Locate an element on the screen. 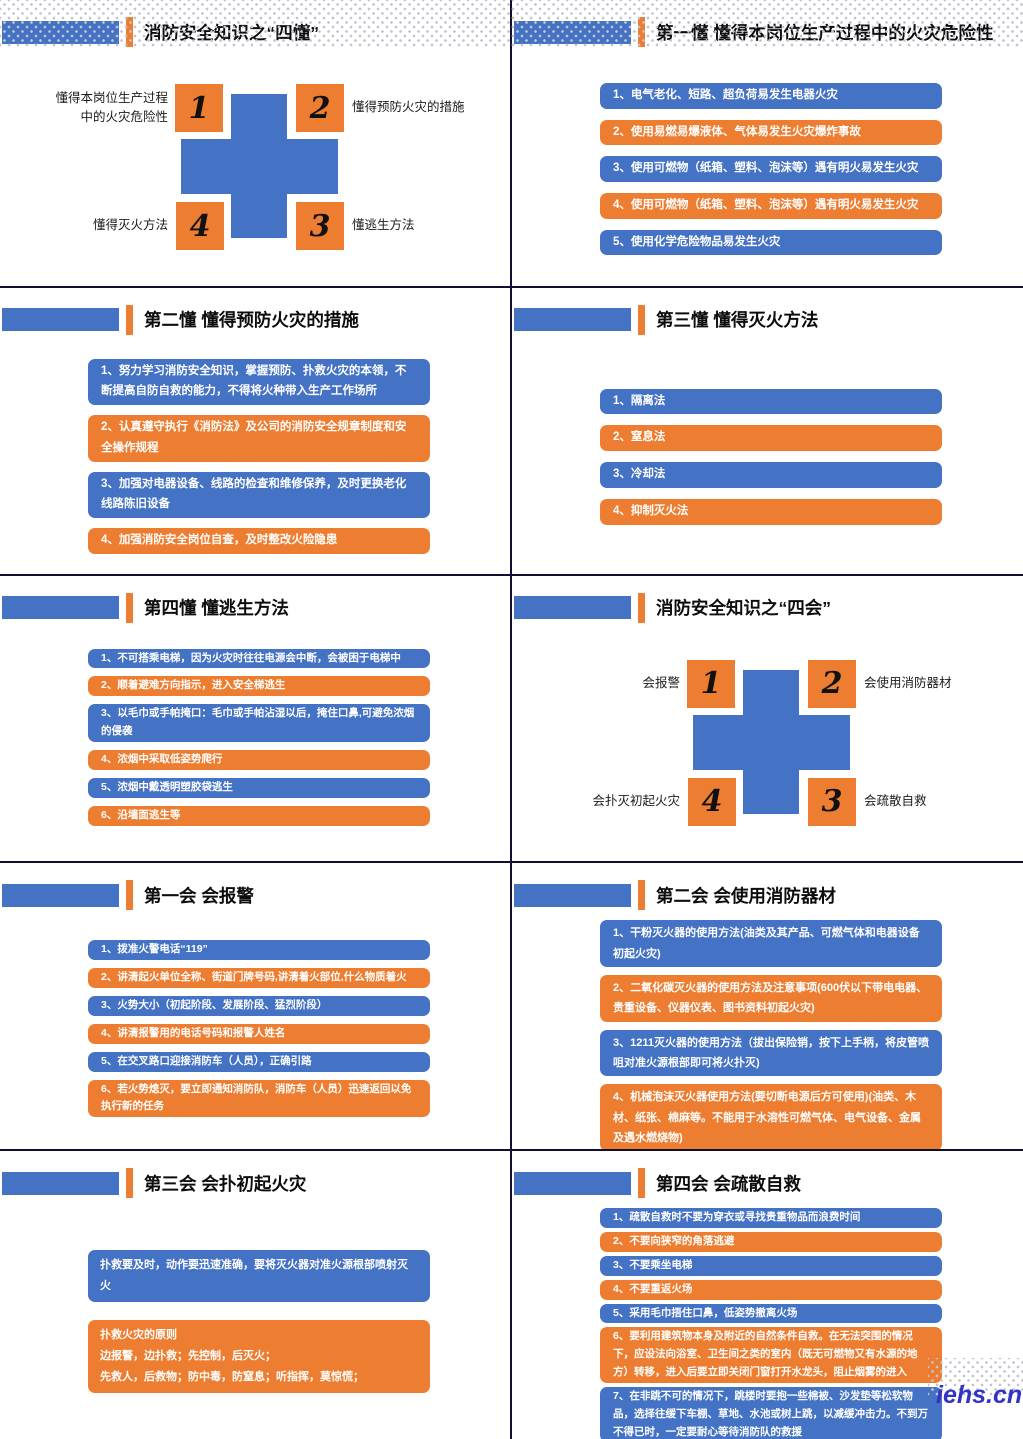  slide-title: 第三会 会扑初起火灾 is located at coordinates (225, 1183).